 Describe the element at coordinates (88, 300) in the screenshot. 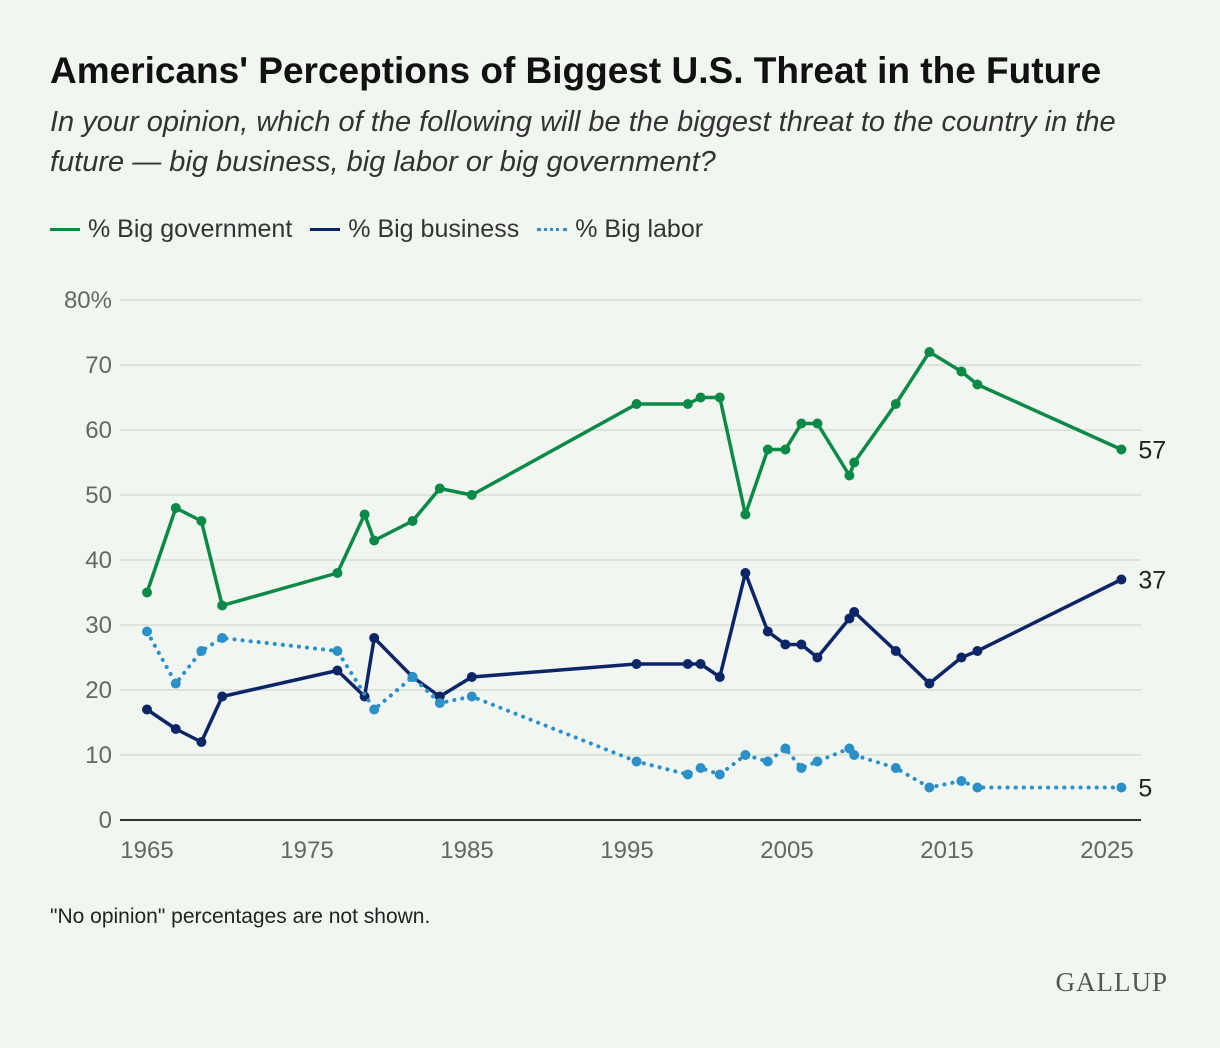

I see `y-tick-label: 80%` at that location.